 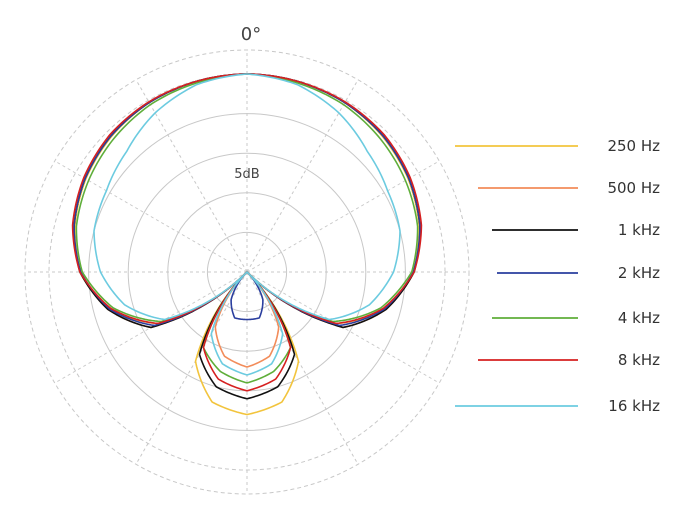 What do you see at coordinates (191, 176) in the screenshot?
I see `spoke-330deg` at bounding box center [191, 176].